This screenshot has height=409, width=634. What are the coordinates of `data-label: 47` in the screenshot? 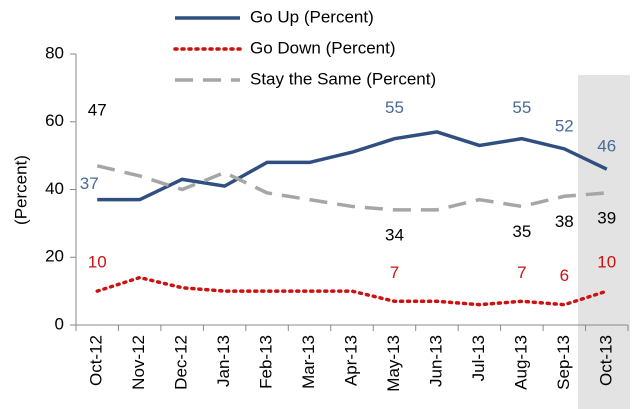 It's located at (97, 109).